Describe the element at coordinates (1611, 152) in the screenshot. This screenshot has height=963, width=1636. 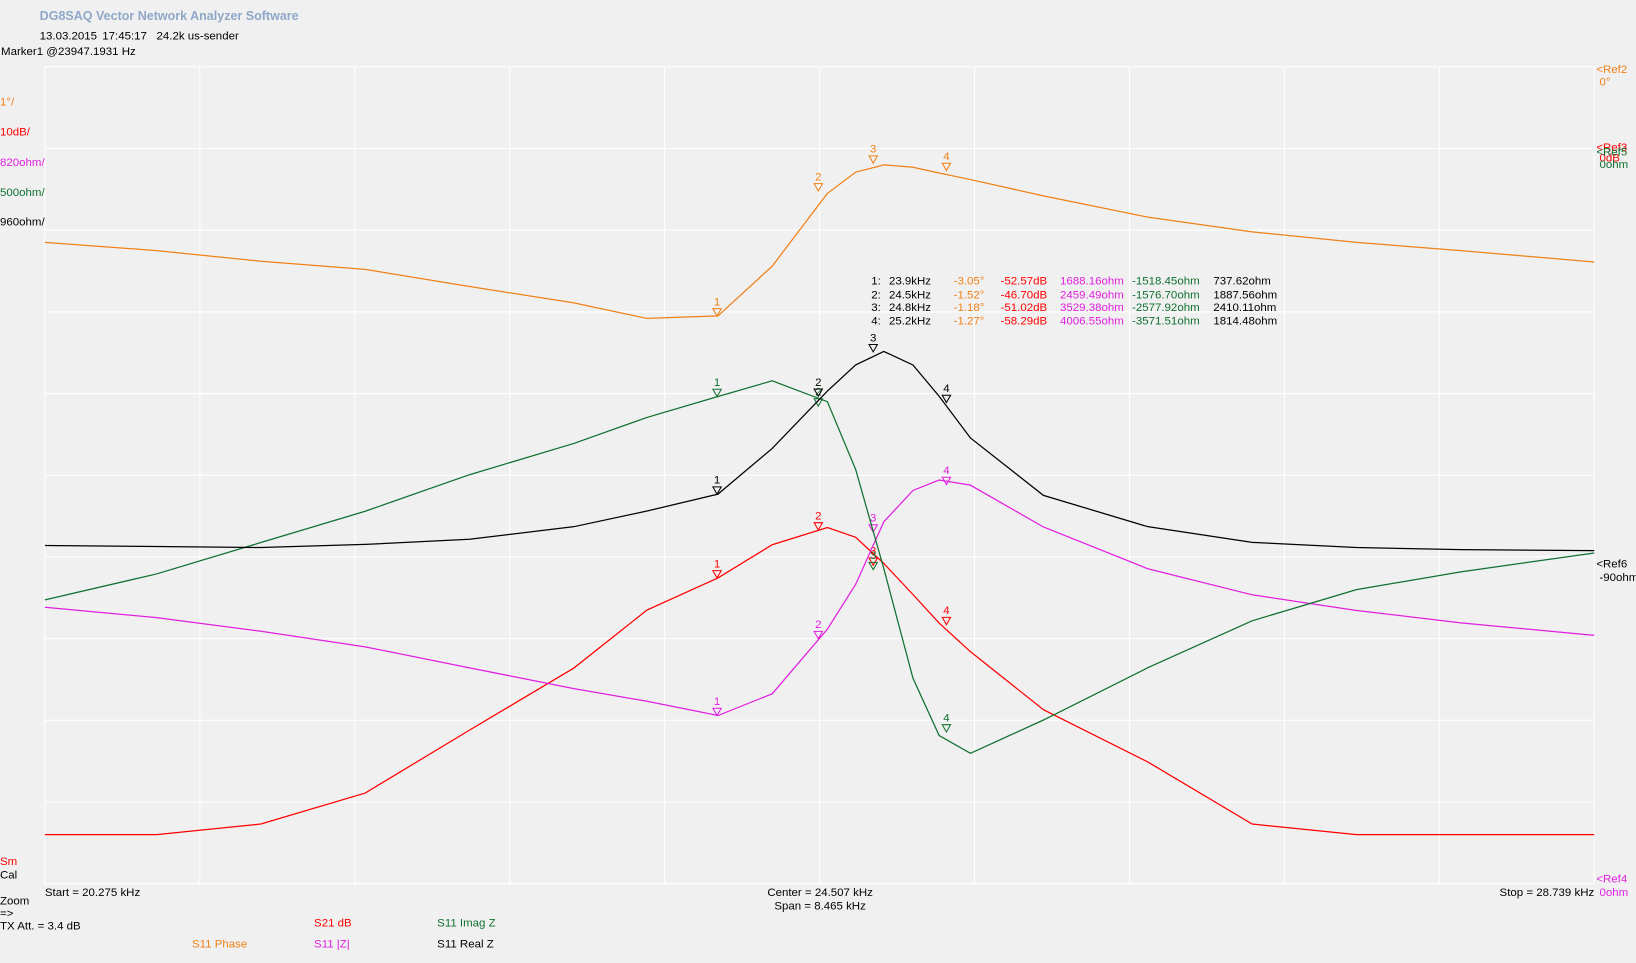
I see `ref-name: <Ref5` at that location.